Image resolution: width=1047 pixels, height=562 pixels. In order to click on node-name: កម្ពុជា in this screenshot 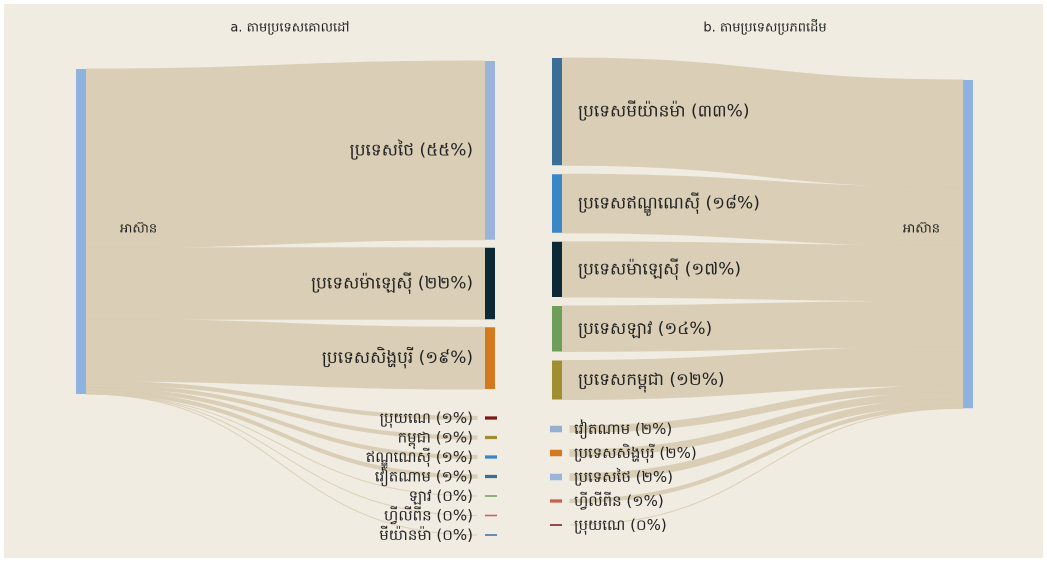, I will do `click(414, 438)`.